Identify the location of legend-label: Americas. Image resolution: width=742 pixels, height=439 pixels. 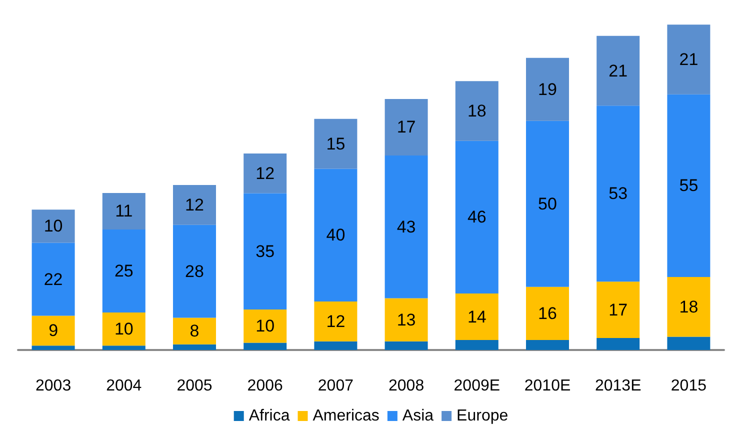
(346, 416).